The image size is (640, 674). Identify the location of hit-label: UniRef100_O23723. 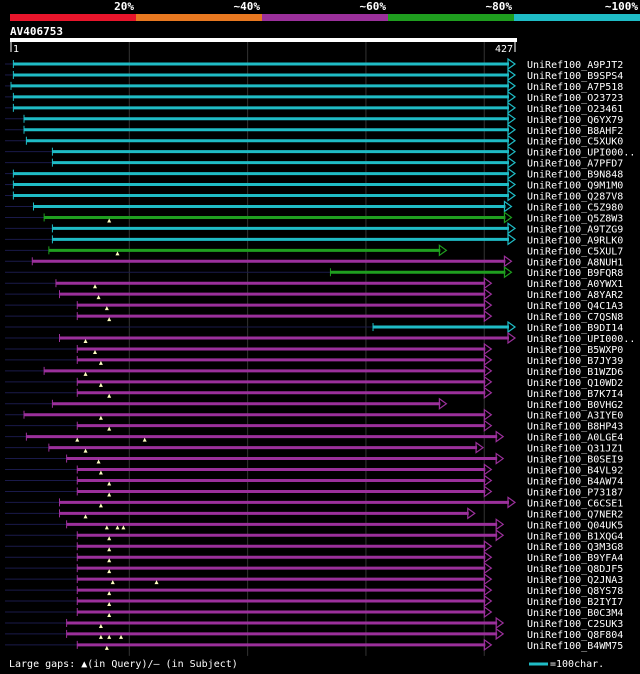
(575, 98).